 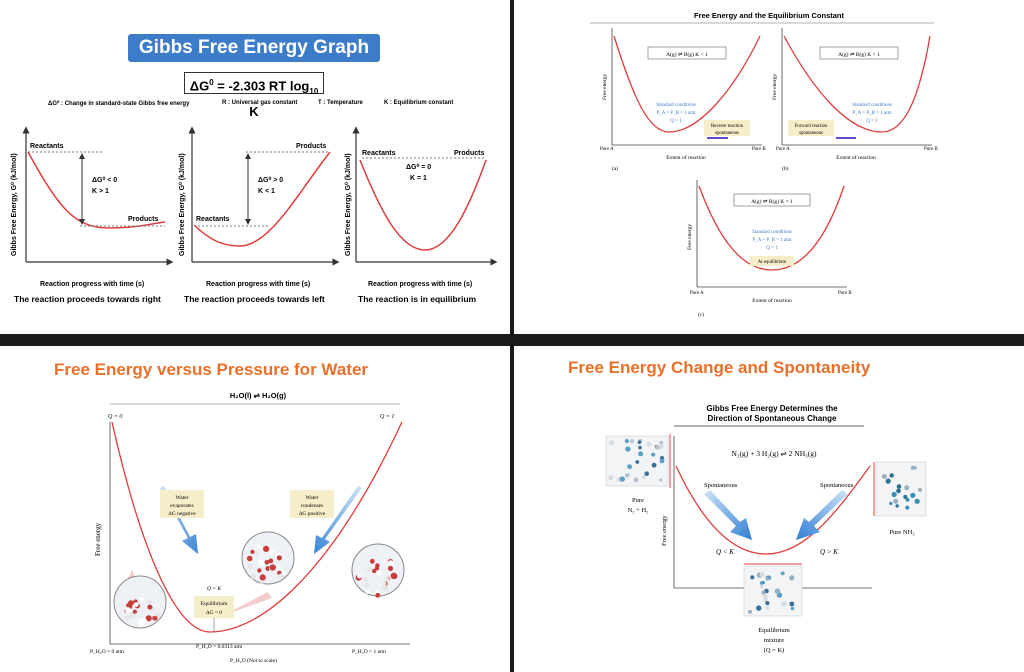 I want to click on legend-k: K : Equilibrium constant, so click(x=419, y=103).